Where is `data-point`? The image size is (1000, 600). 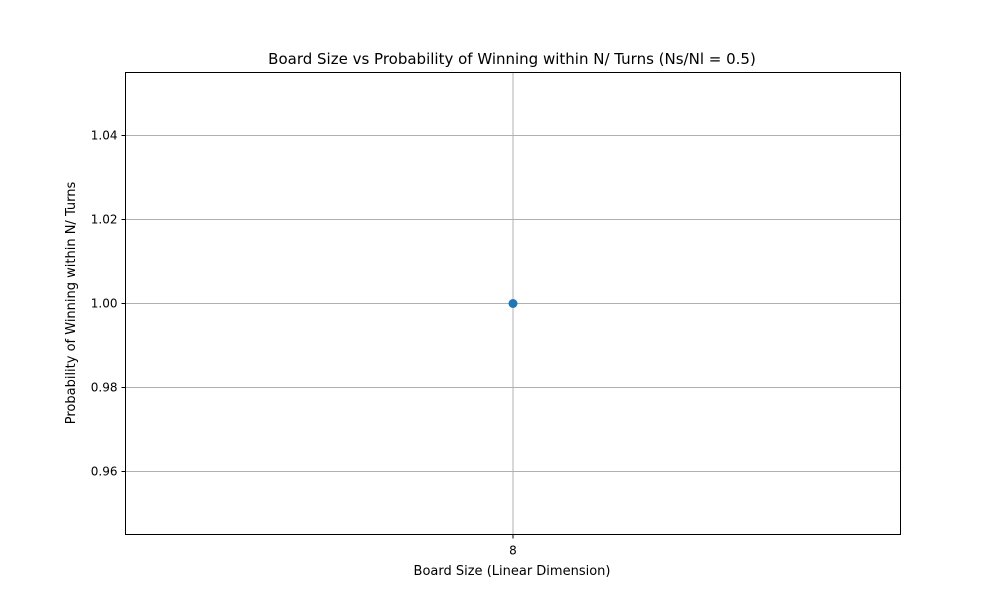
data-point is located at coordinates (513, 303).